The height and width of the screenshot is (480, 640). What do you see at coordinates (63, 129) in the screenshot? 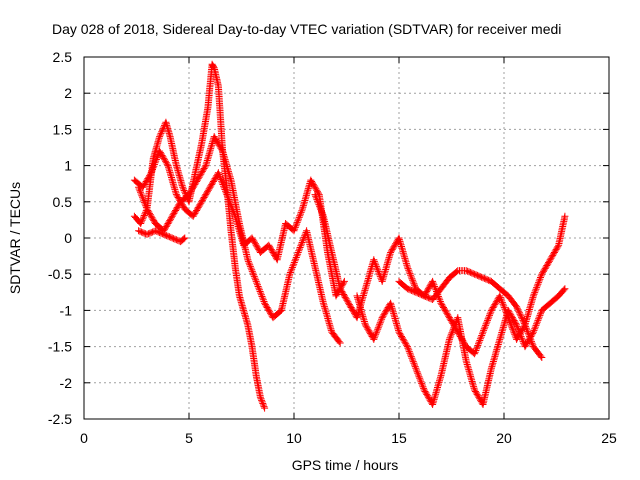
I see `y-tick-label: 1.5` at bounding box center [63, 129].